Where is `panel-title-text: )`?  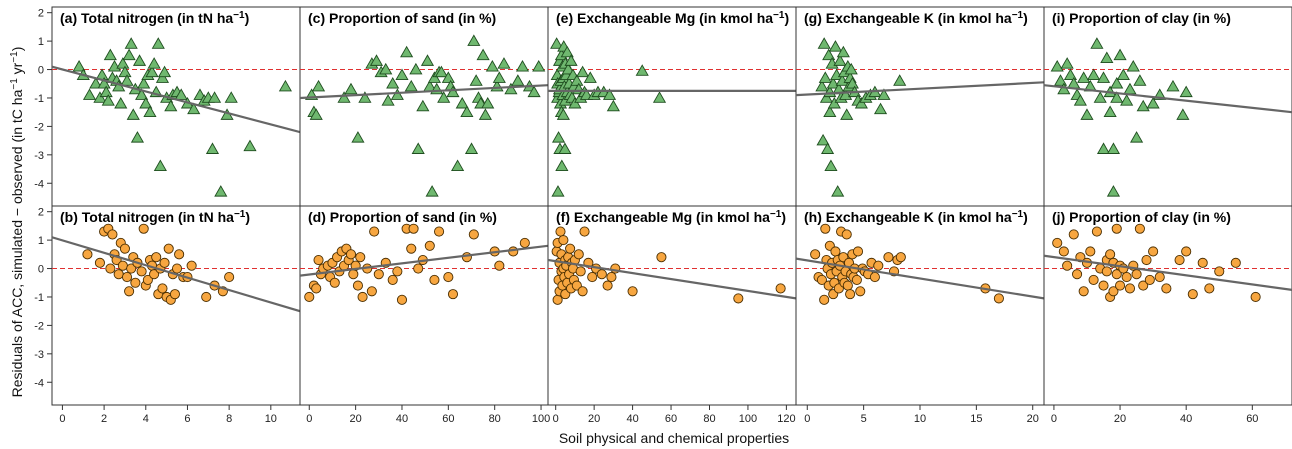 panel-title-text: ) is located at coordinates (247, 217).